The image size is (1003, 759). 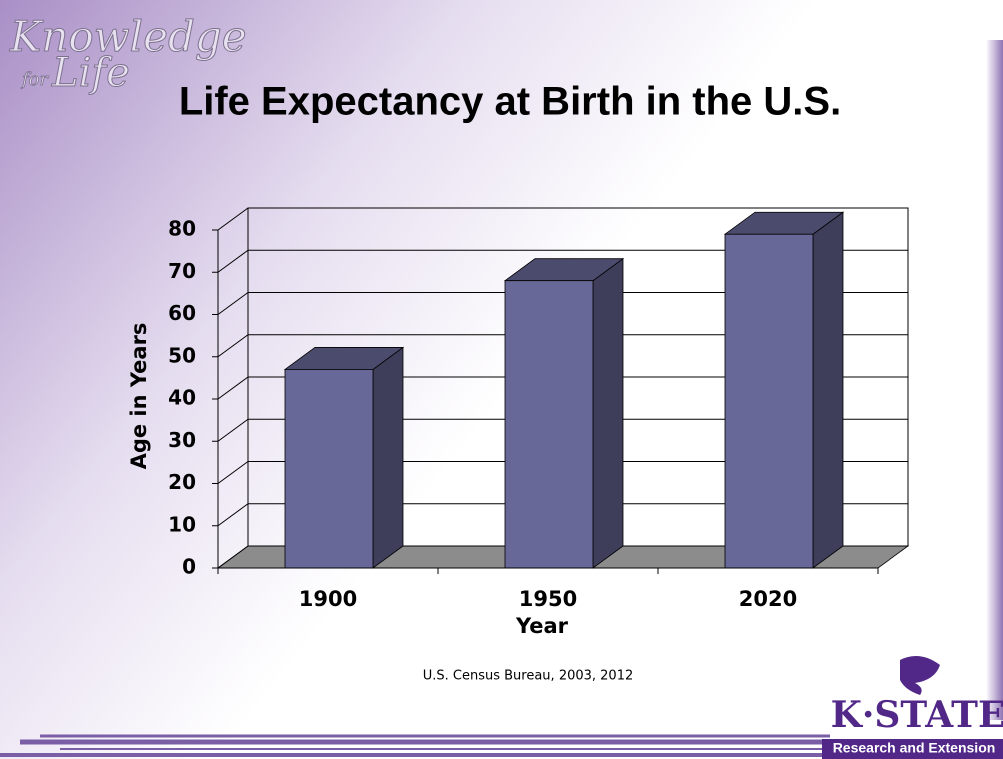 What do you see at coordinates (548, 599) in the screenshot?
I see `x-tick-label: 1950` at bounding box center [548, 599].